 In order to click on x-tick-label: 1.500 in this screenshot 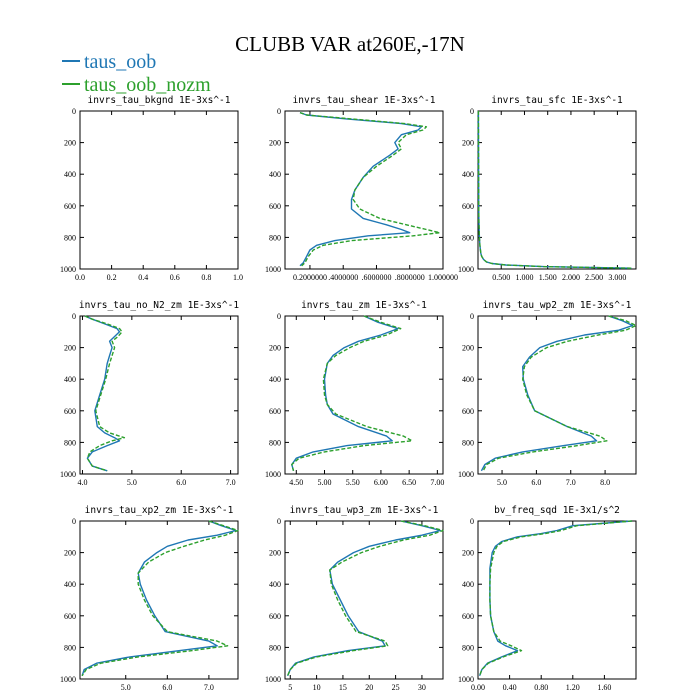, I will do `click(548, 277)`.